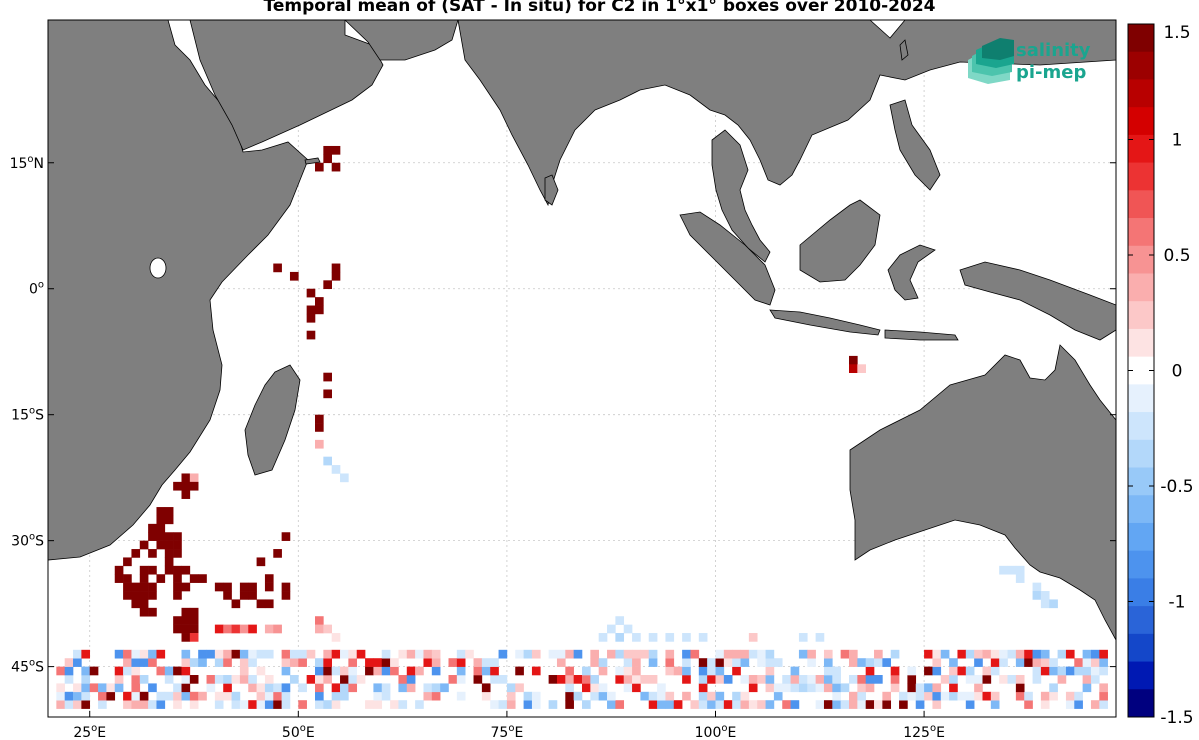  What do you see at coordinates (1177, 603) in the screenshot?
I see `colorbar-label-5: -1` at bounding box center [1177, 603].